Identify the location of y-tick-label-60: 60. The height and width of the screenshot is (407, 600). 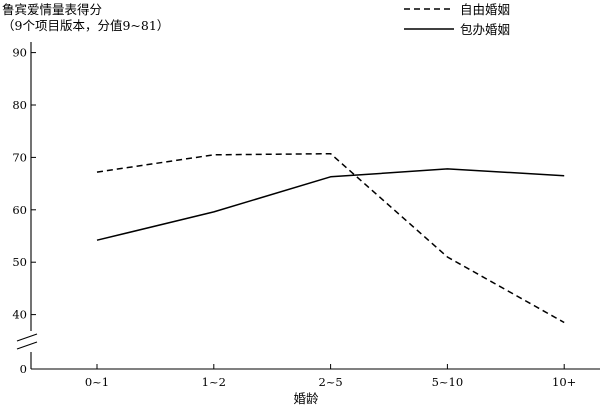
(19, 210).